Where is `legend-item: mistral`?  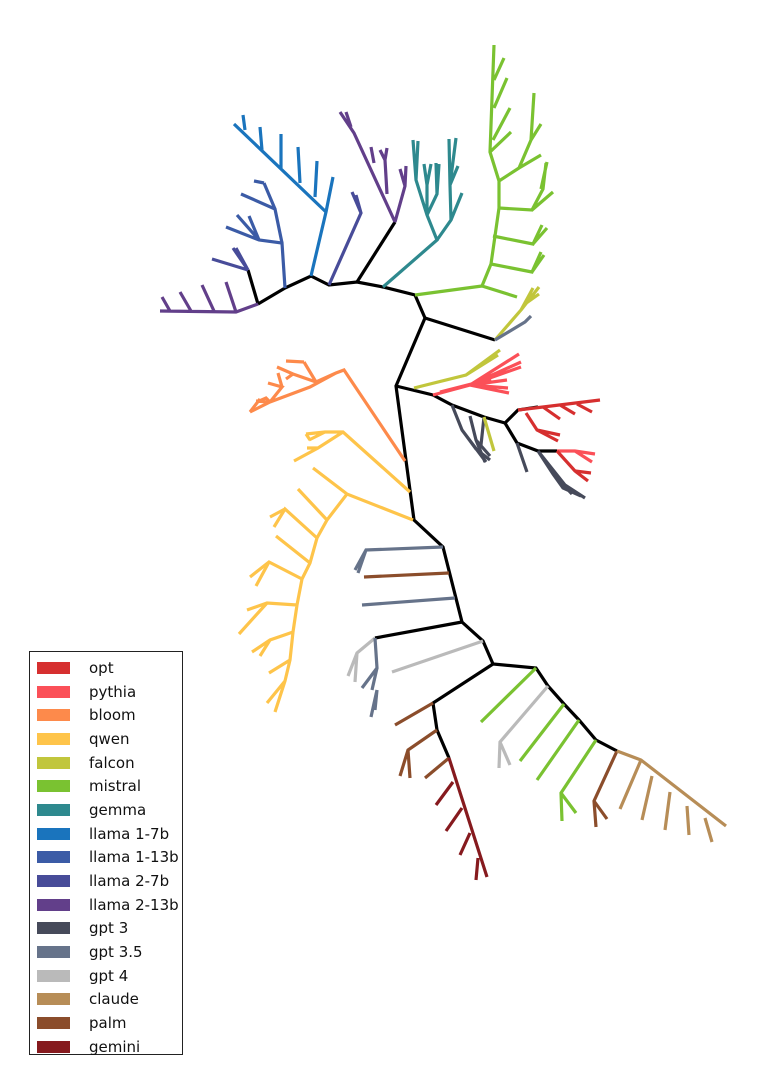
legend-item: mistral is located at coordinates (106, 786).